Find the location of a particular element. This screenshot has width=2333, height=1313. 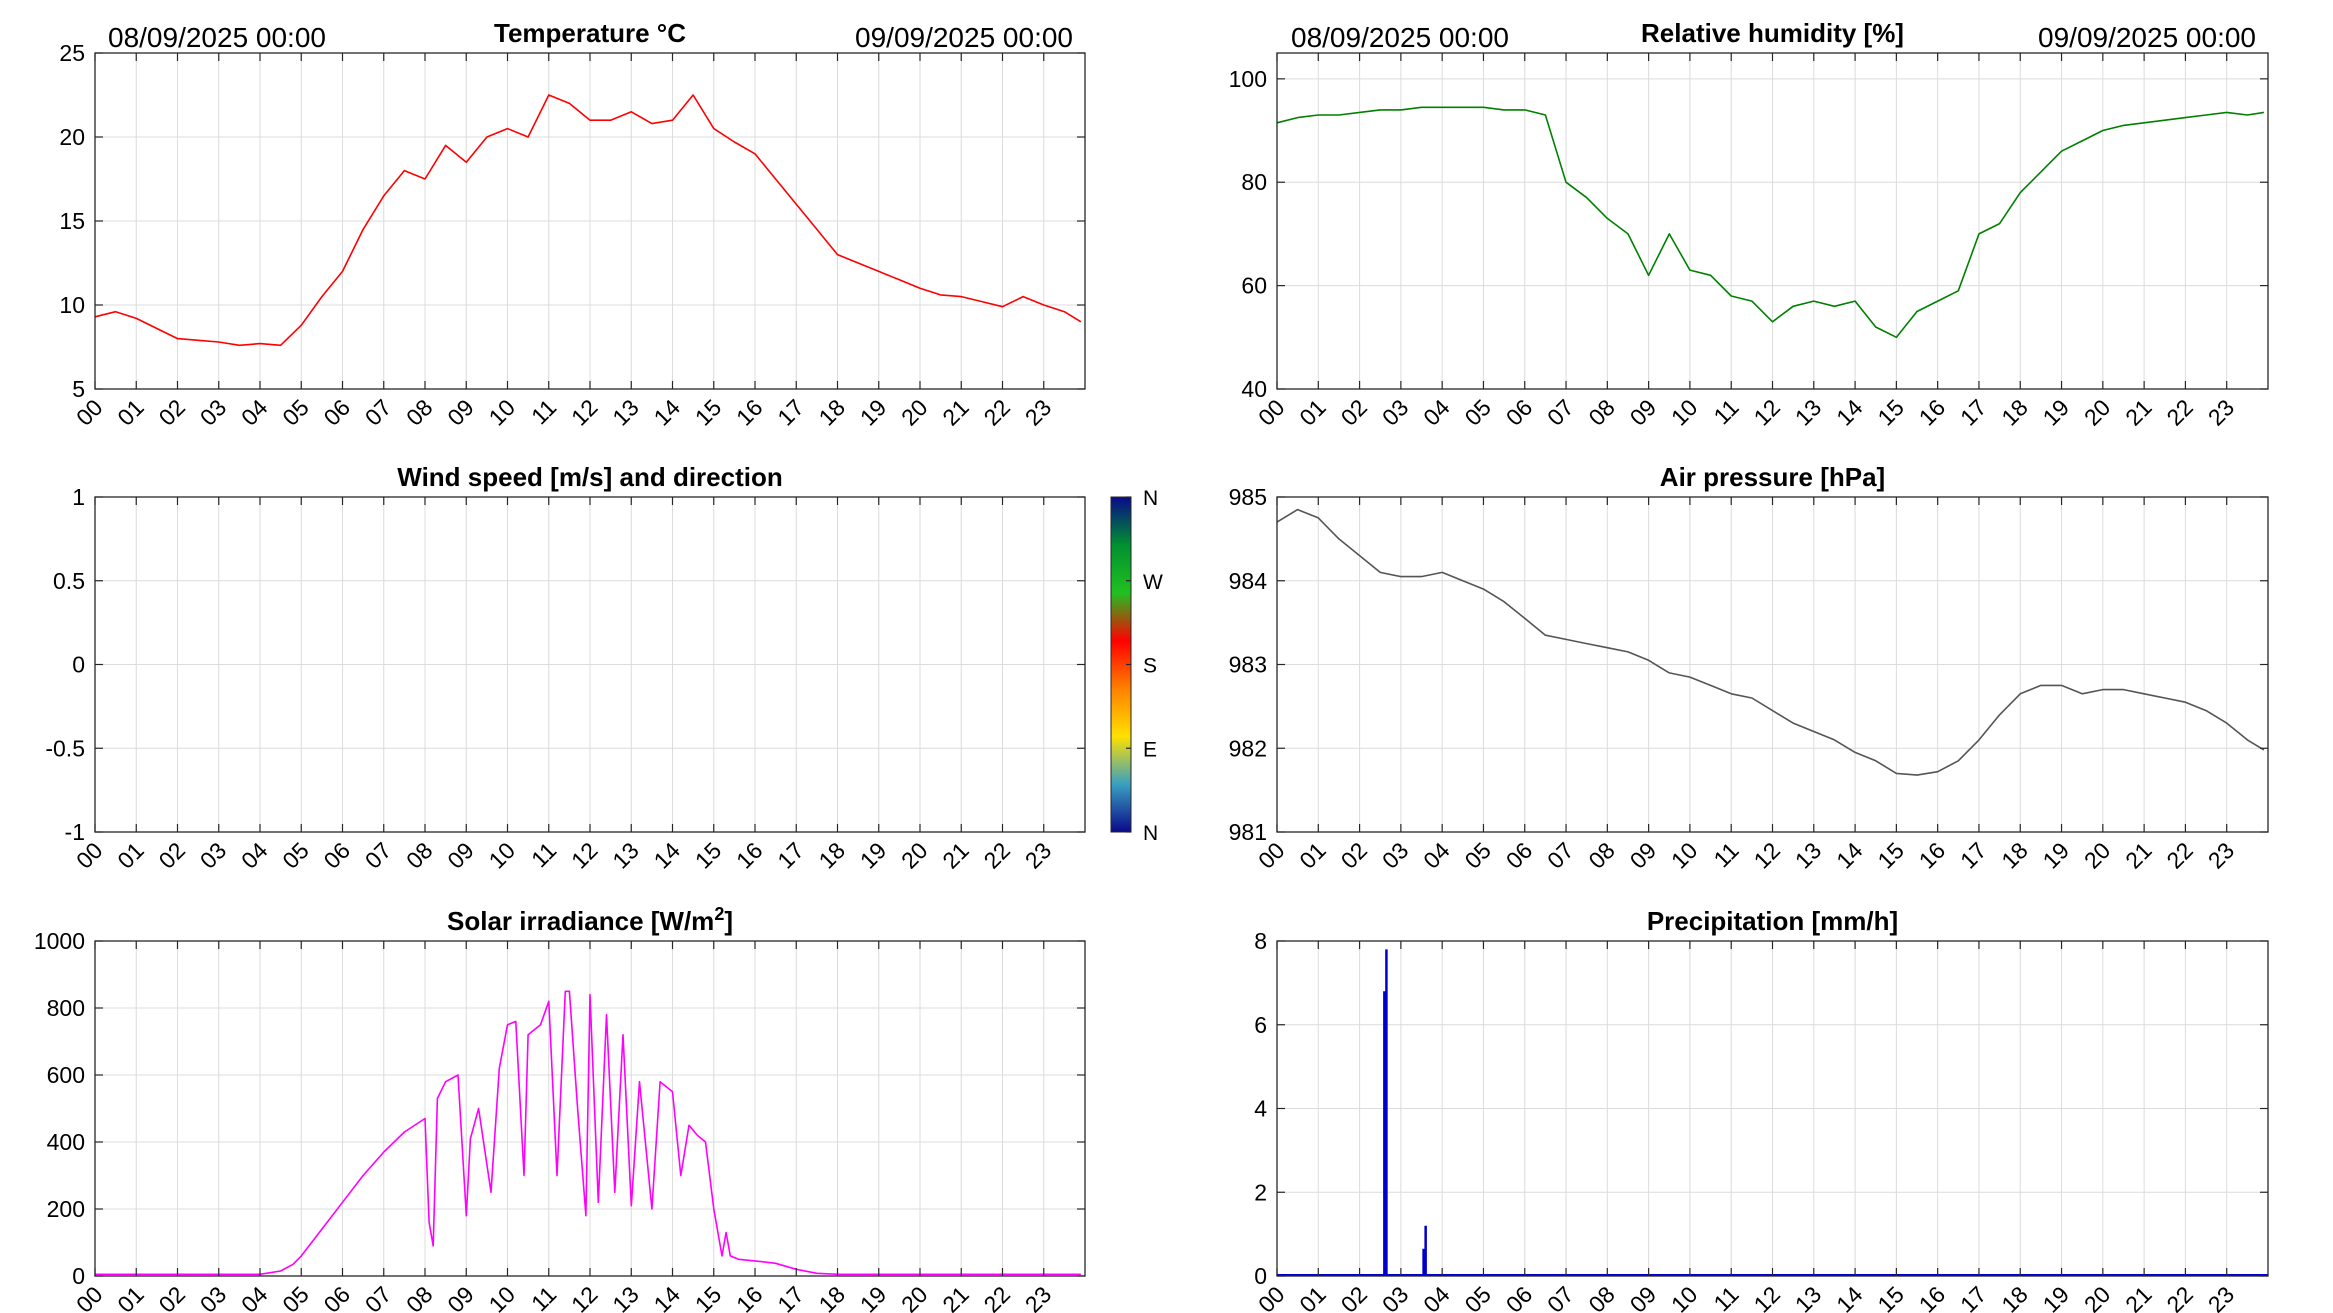

wind-title: Wind speed [m/s] and direction is located at coordinates (589, 477).